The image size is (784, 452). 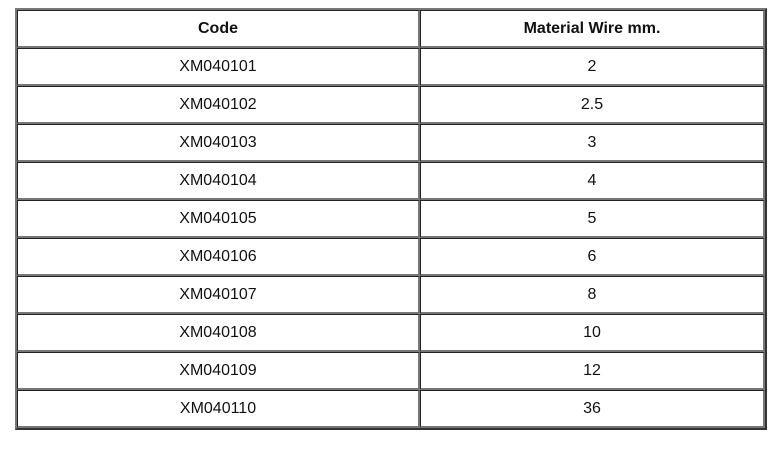 I want to click on code-cell: XM040110, so click(x=218, y=409).